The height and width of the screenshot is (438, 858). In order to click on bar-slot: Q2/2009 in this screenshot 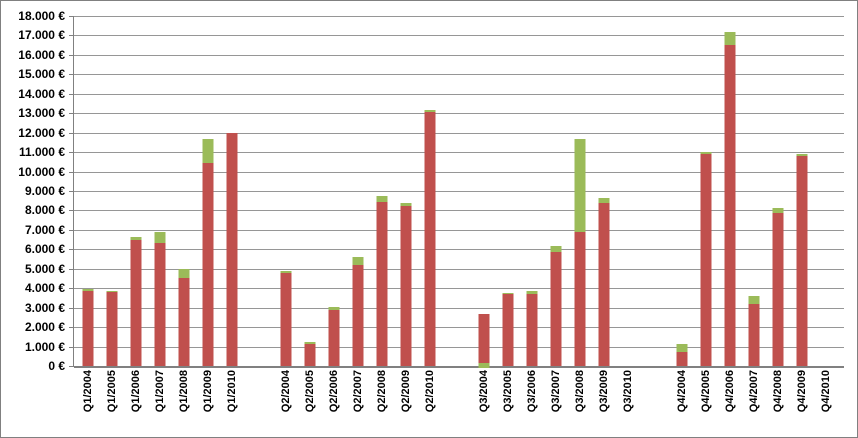, I will do `click(406, 226)`.